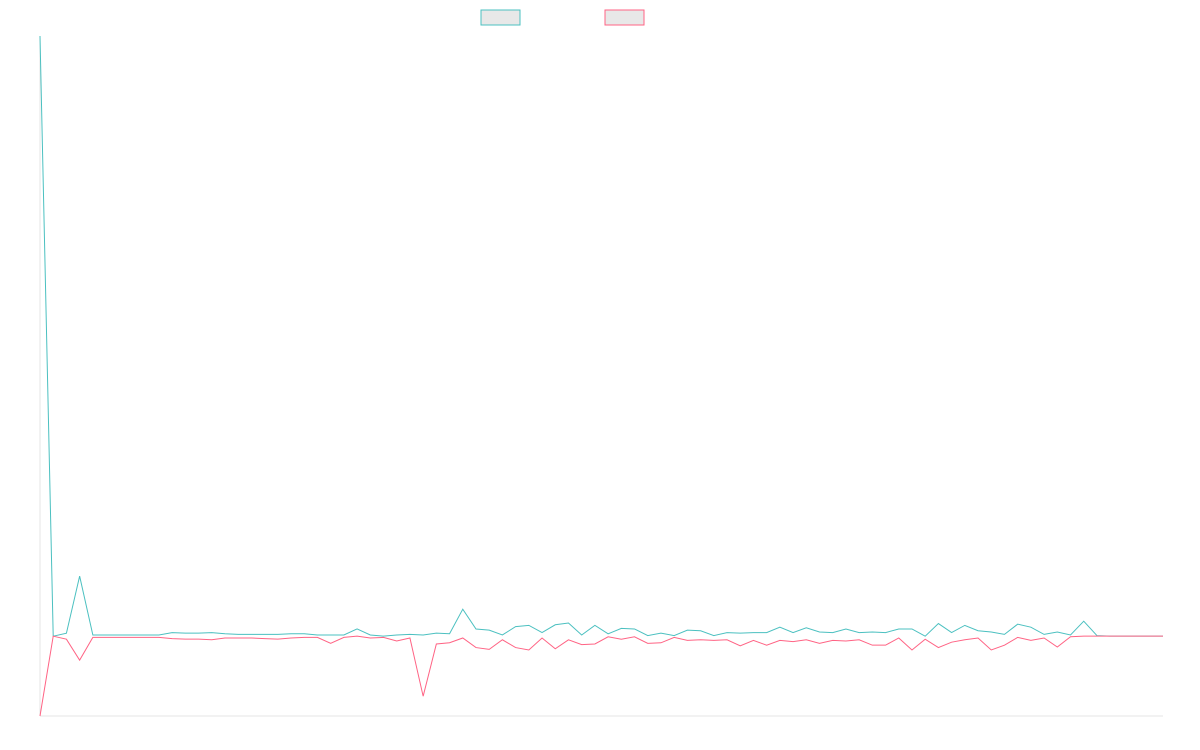  I want to click on legend-swatch-series-b, so click(624, 17).